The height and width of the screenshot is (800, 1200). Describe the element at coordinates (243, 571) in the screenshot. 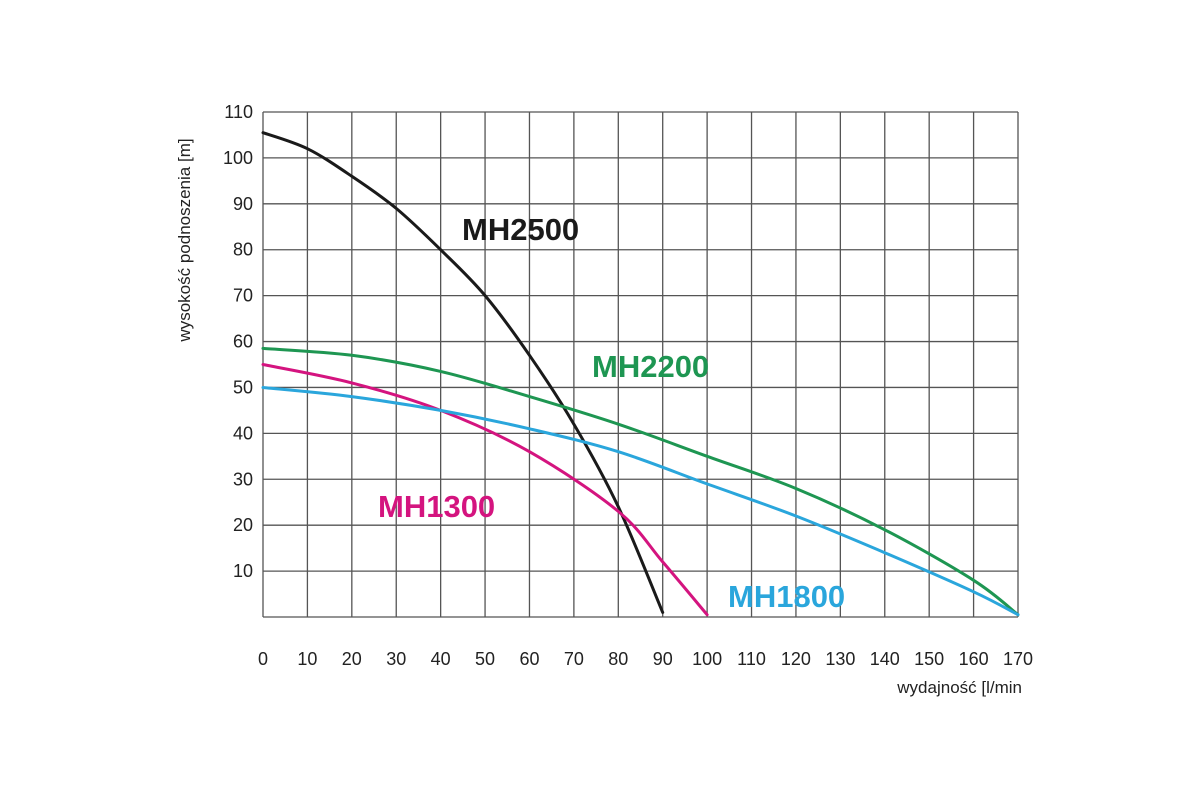

I see `y-tick-label: 10` at that location.